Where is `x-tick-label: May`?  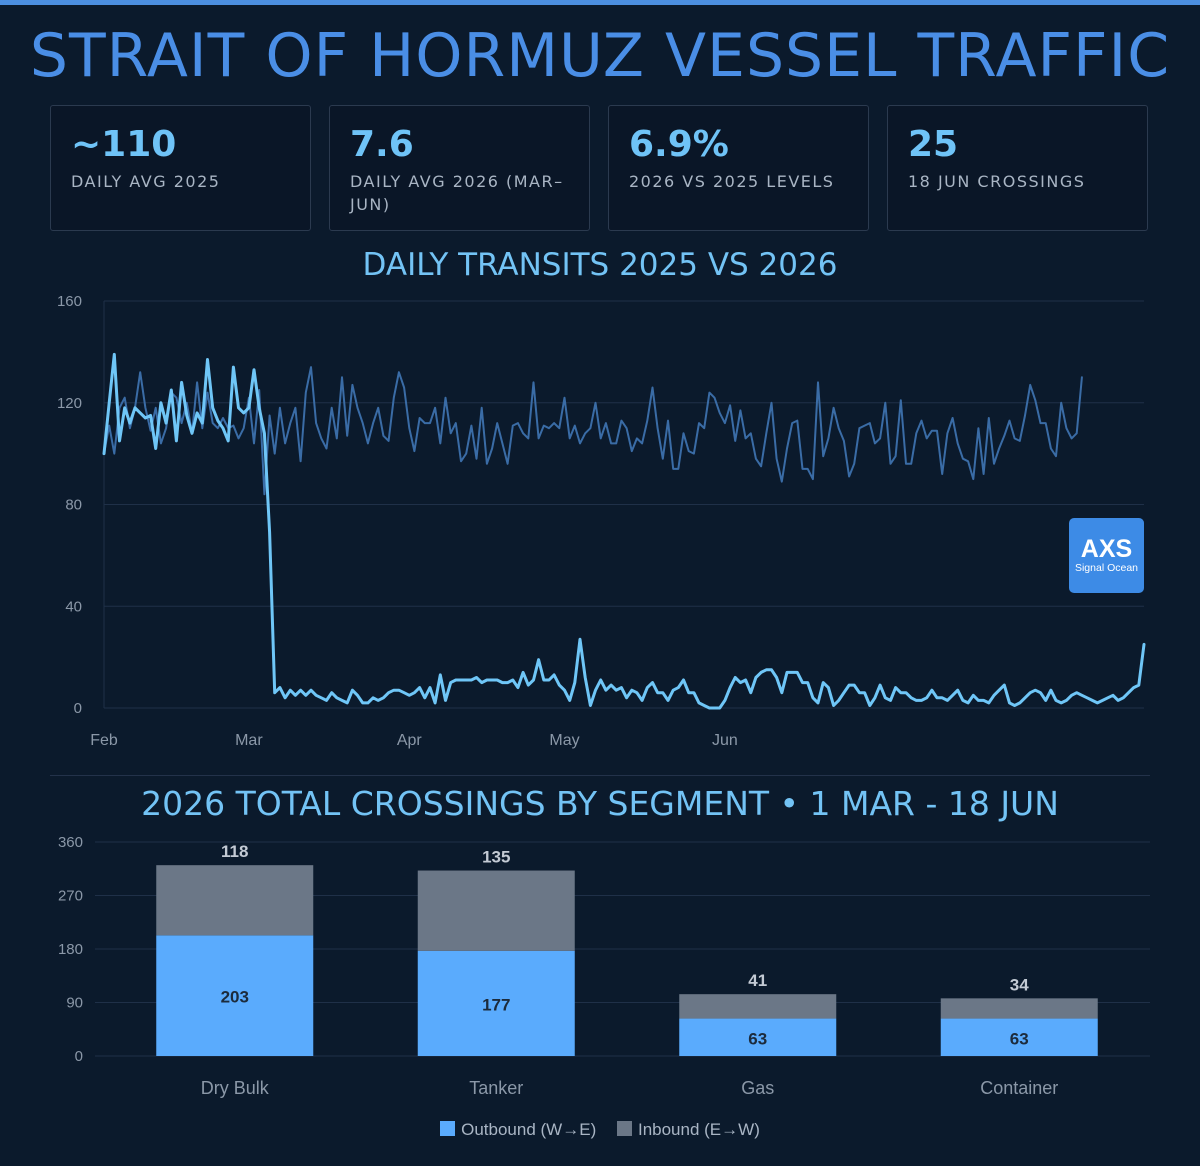 x-tick-label: May is located at coordinates (564, 740).